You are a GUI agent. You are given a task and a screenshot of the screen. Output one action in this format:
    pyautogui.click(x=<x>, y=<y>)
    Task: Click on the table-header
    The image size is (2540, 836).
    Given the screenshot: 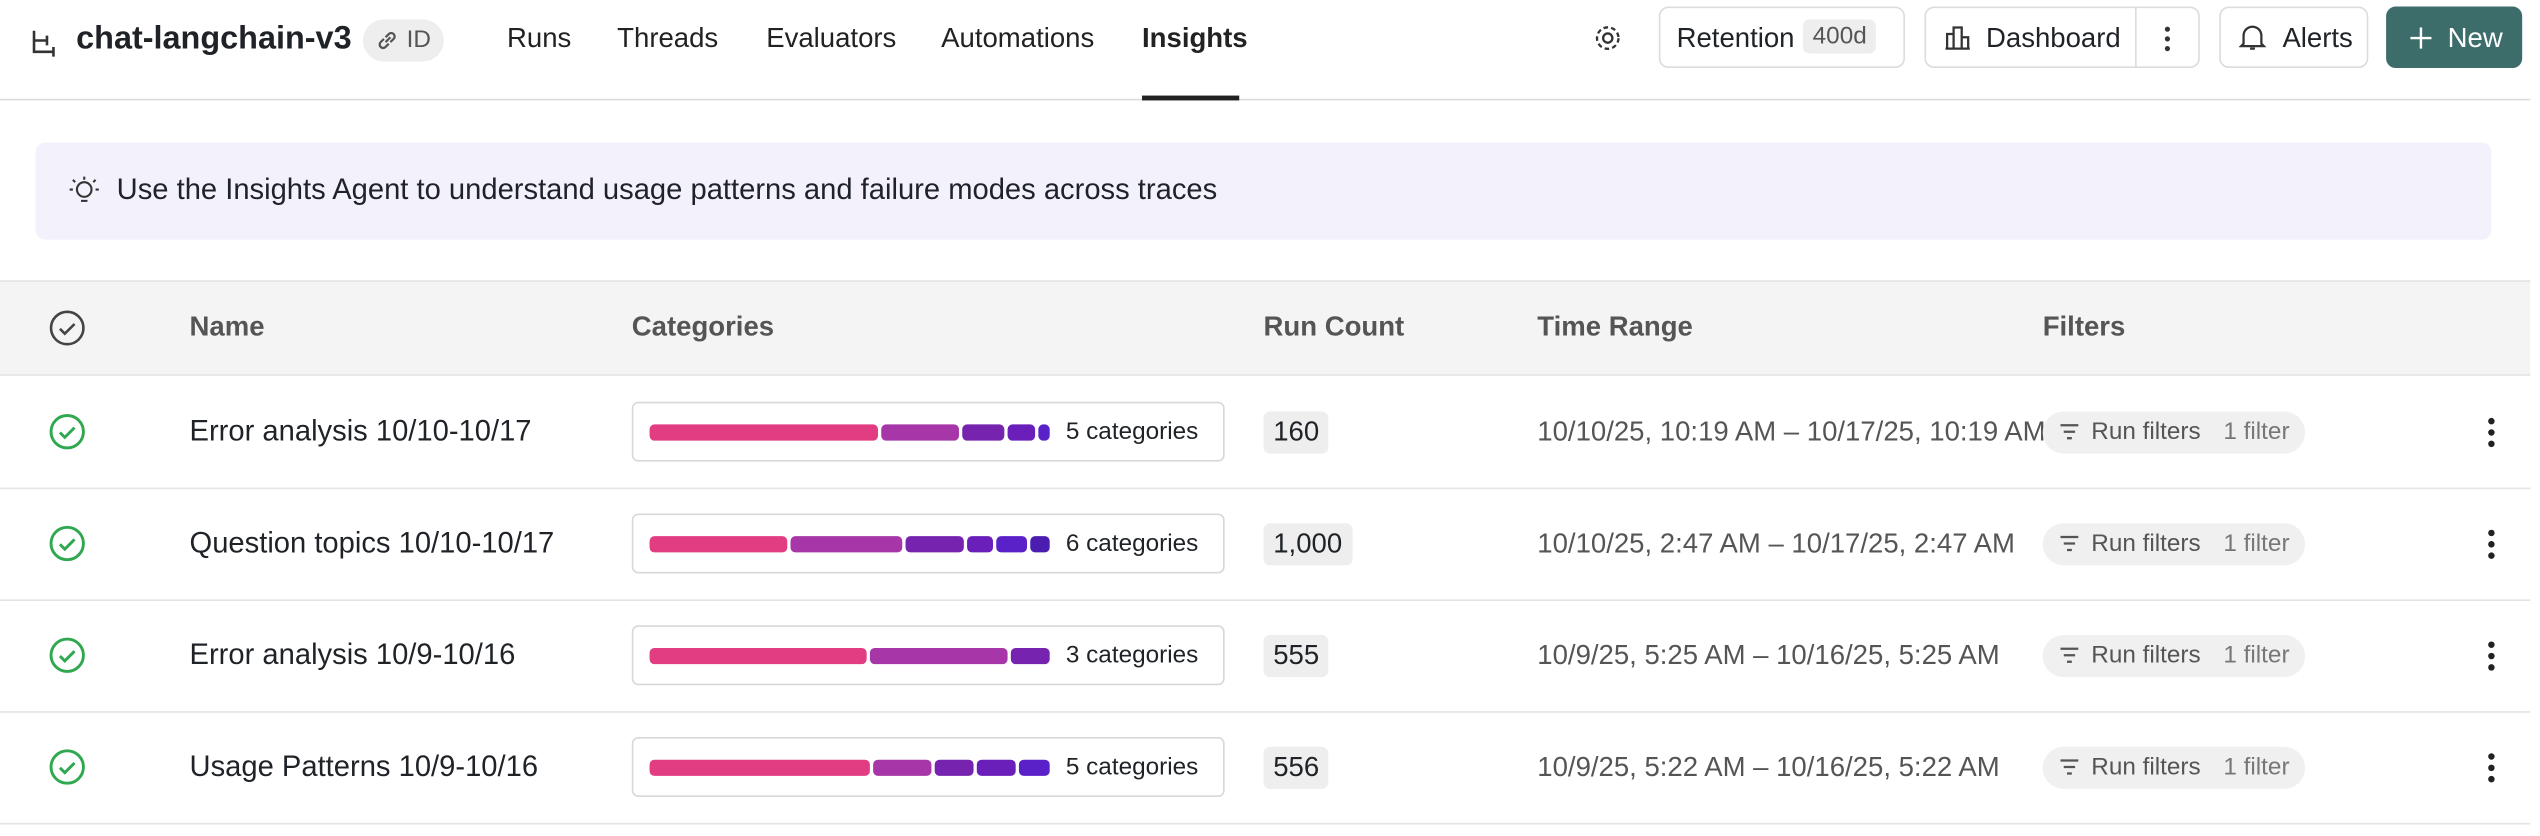 What is the action you would take?
    pyautogui.click(x=1265, y=328)
    